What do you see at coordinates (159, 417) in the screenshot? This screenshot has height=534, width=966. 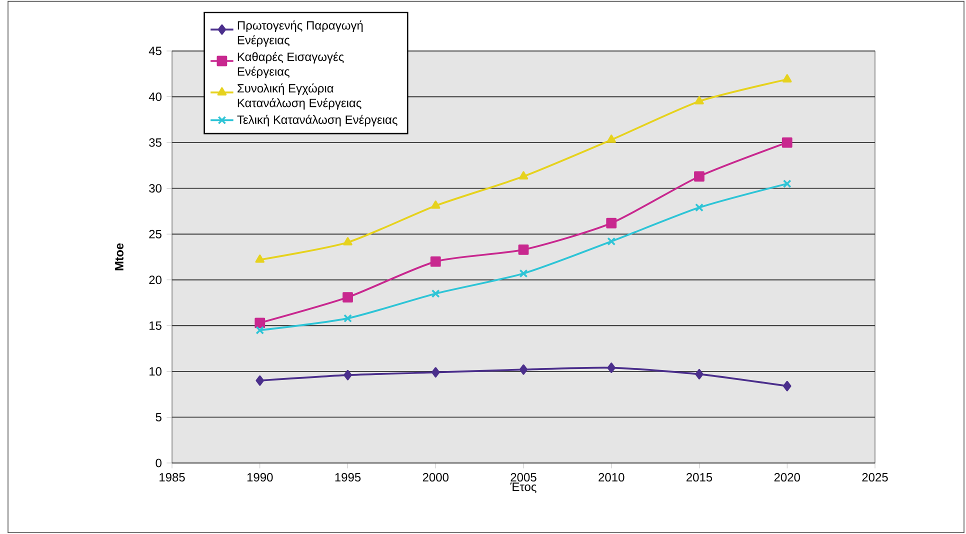 I see `y-tick-label: 5` at bounding box center [159, 417].